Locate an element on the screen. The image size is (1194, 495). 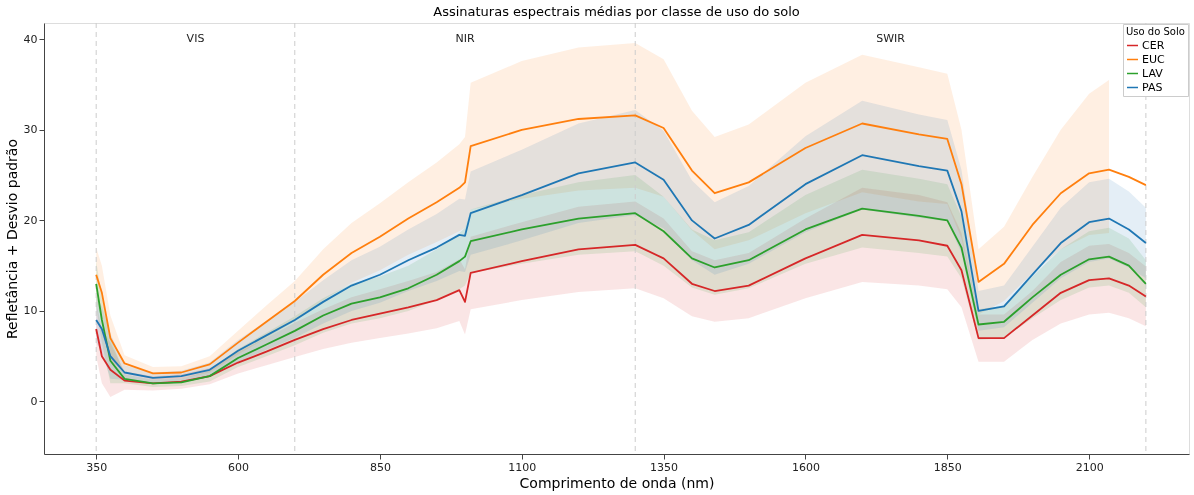
y-axis-title: Refletância + Desvio padrão is located at coordinates (11, 239).